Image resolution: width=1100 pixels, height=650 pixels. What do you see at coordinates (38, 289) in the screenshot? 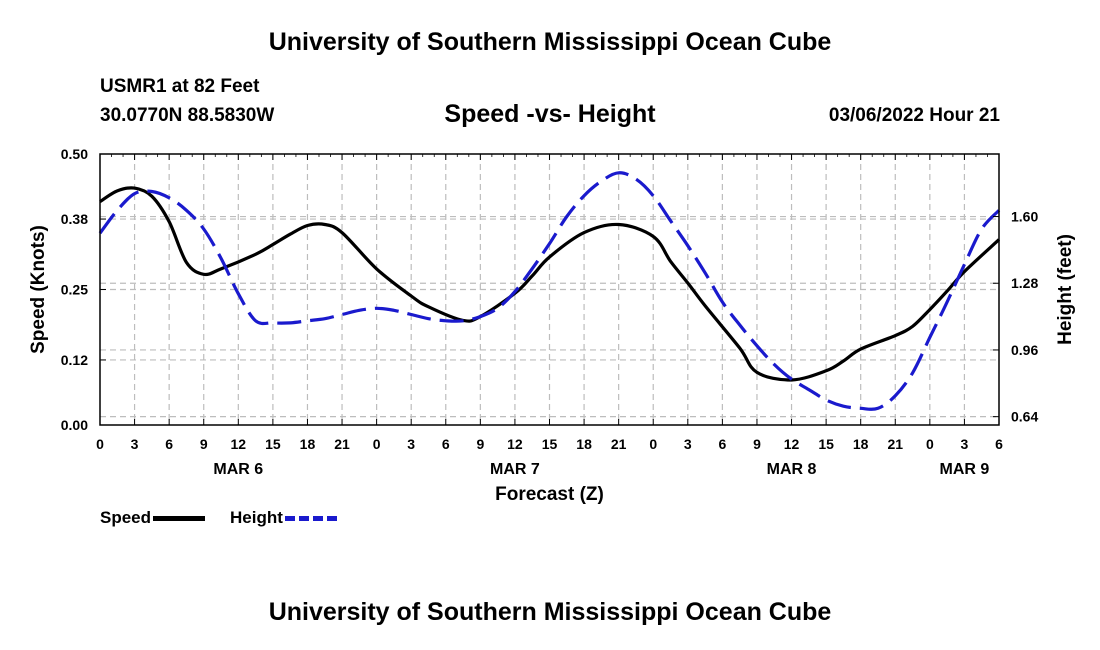
I see `y-axis-label: Speed (Knots)` at bounding box center [38, 289].